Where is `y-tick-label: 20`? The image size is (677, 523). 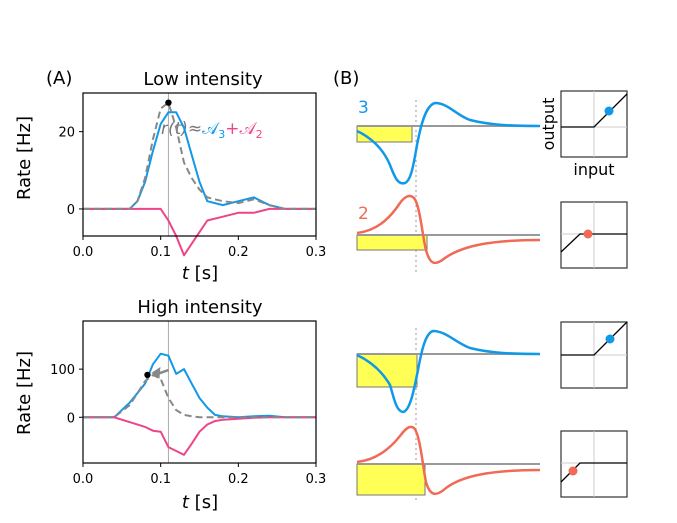
y-tick-label: 20 is located at coordinates (66, 133).